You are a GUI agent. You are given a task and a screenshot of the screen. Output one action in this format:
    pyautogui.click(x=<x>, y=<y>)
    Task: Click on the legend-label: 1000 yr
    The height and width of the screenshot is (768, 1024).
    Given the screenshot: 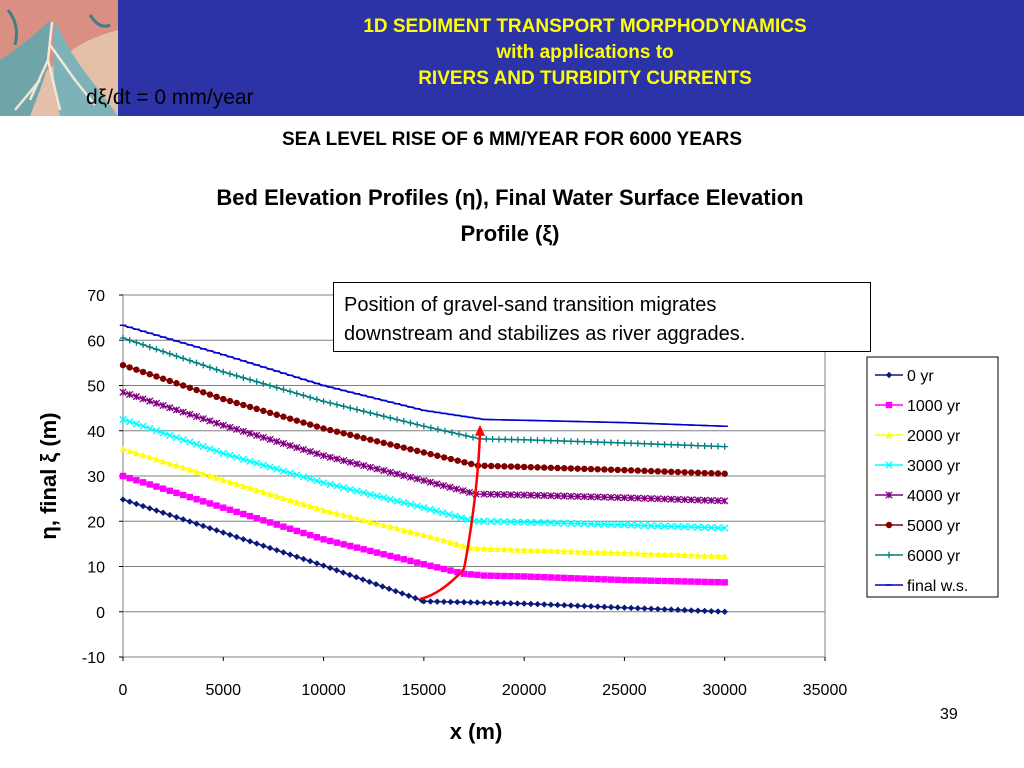 What is the action you would take?
    pyautogui.click(x=934, y=406)
    